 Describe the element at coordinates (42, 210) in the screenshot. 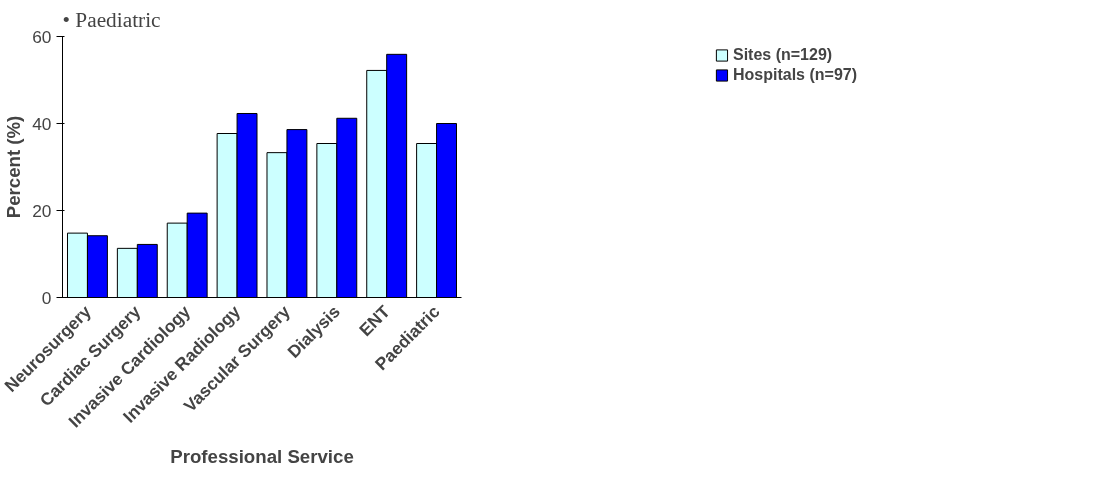

I see `y-tick-label: 20` at that location.